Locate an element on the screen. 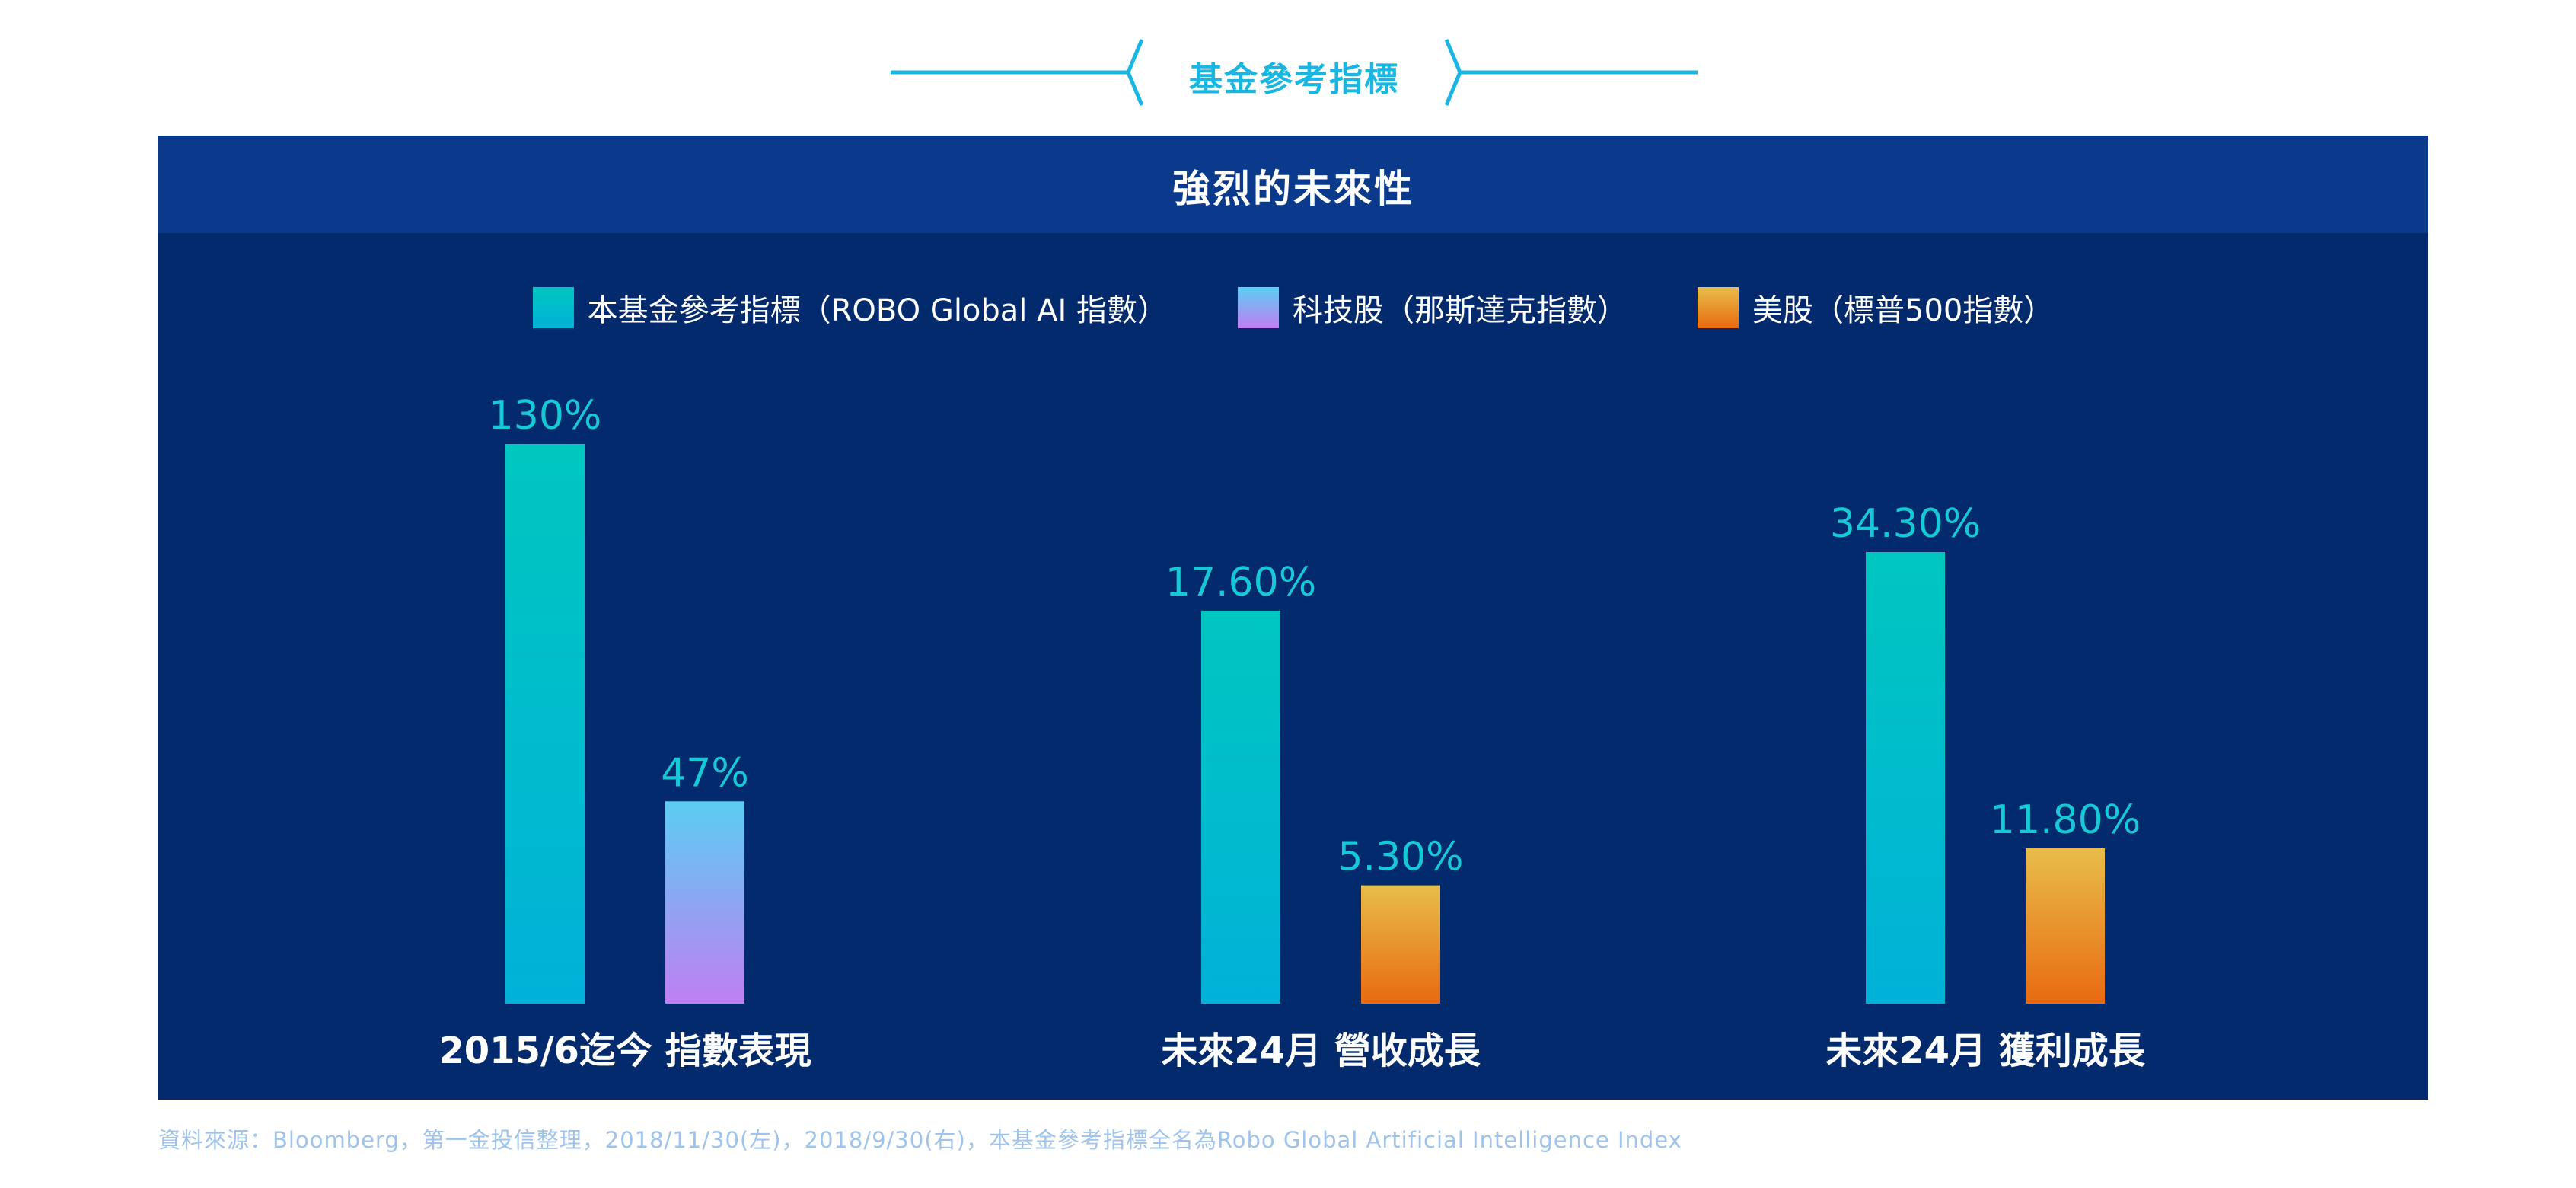 Image resolution: width=2576 pixels, height=1188 pixels. bar-g2-s2 is located at coordinates (2065, 926).